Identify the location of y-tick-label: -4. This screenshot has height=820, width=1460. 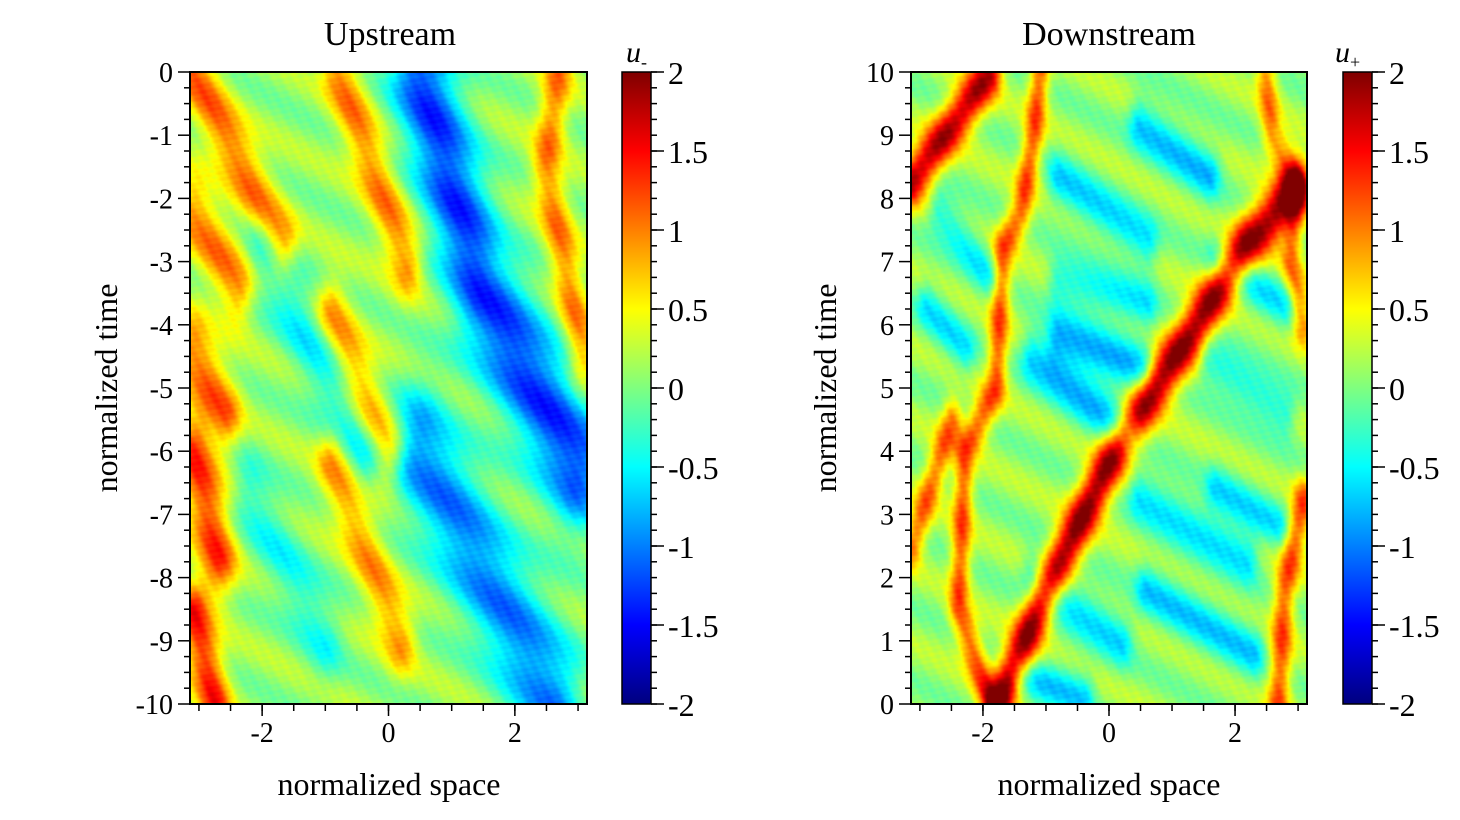
(161, 326).